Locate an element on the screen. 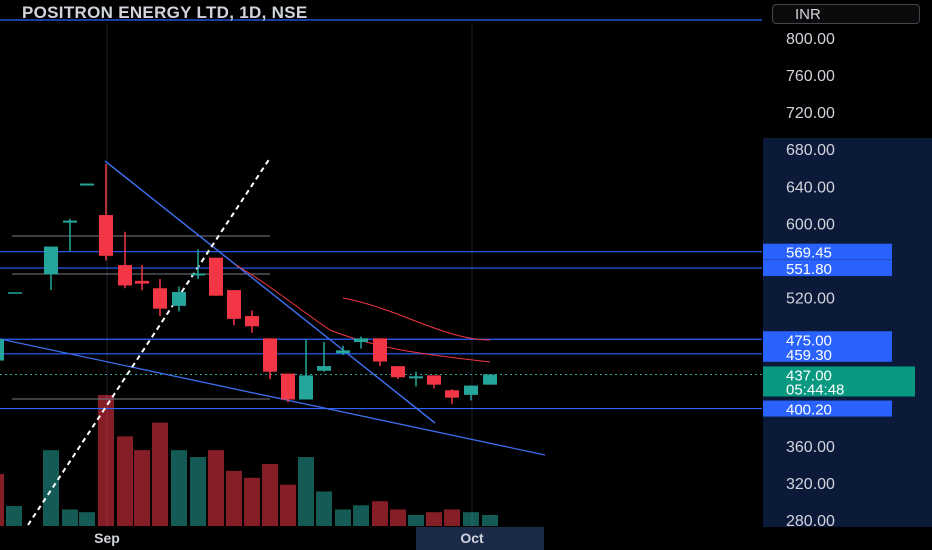  price-tick-label: 800.00 is located at coordinates (810, 39).